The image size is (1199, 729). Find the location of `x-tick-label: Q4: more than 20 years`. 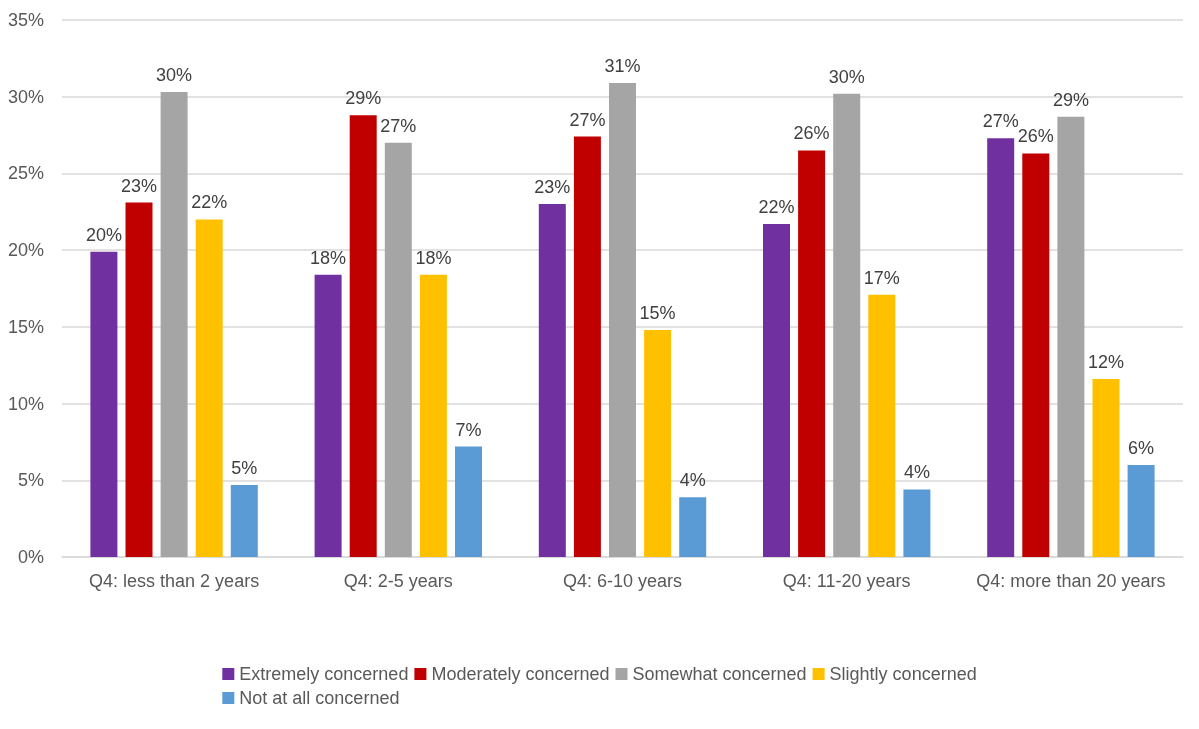

x-tick-label: Q4: more than 20 years is located at coordinates (1071, 581).